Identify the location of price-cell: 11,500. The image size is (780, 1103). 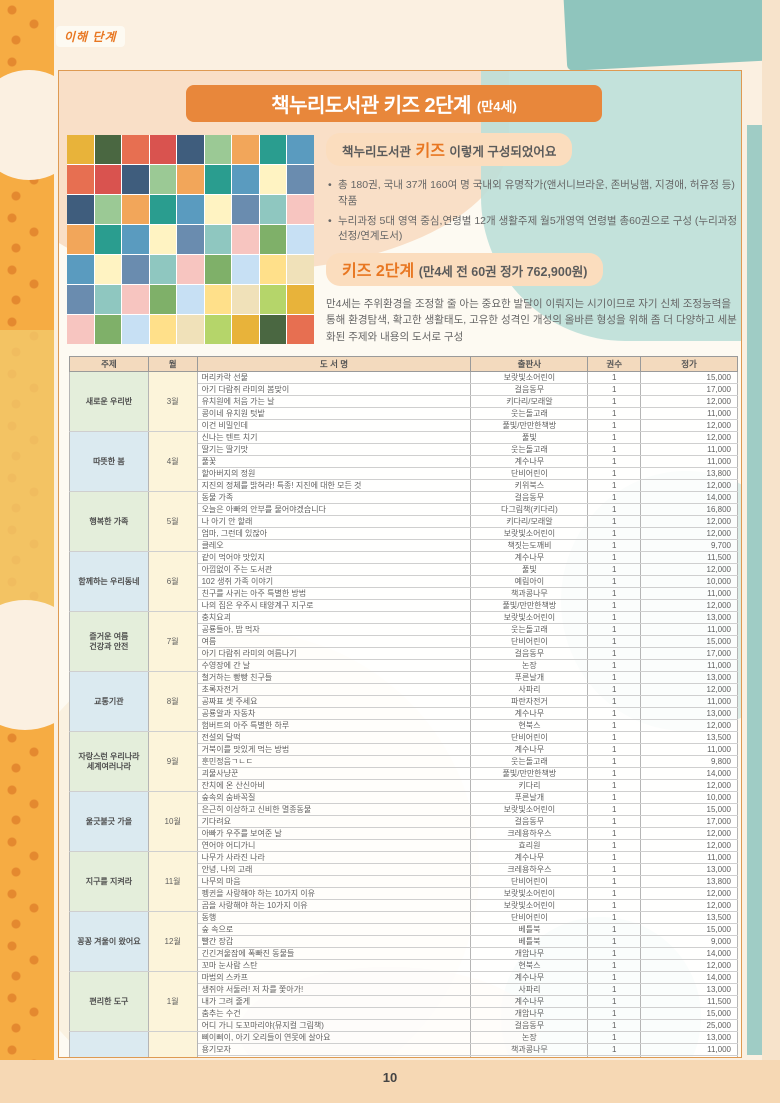
(689, 557).